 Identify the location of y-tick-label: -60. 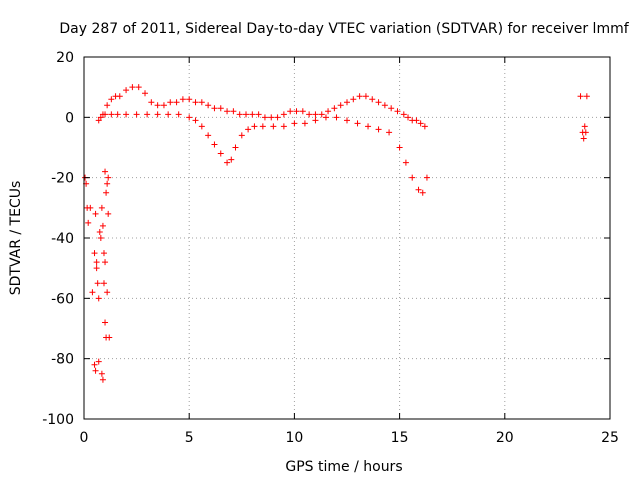
(62, 299).